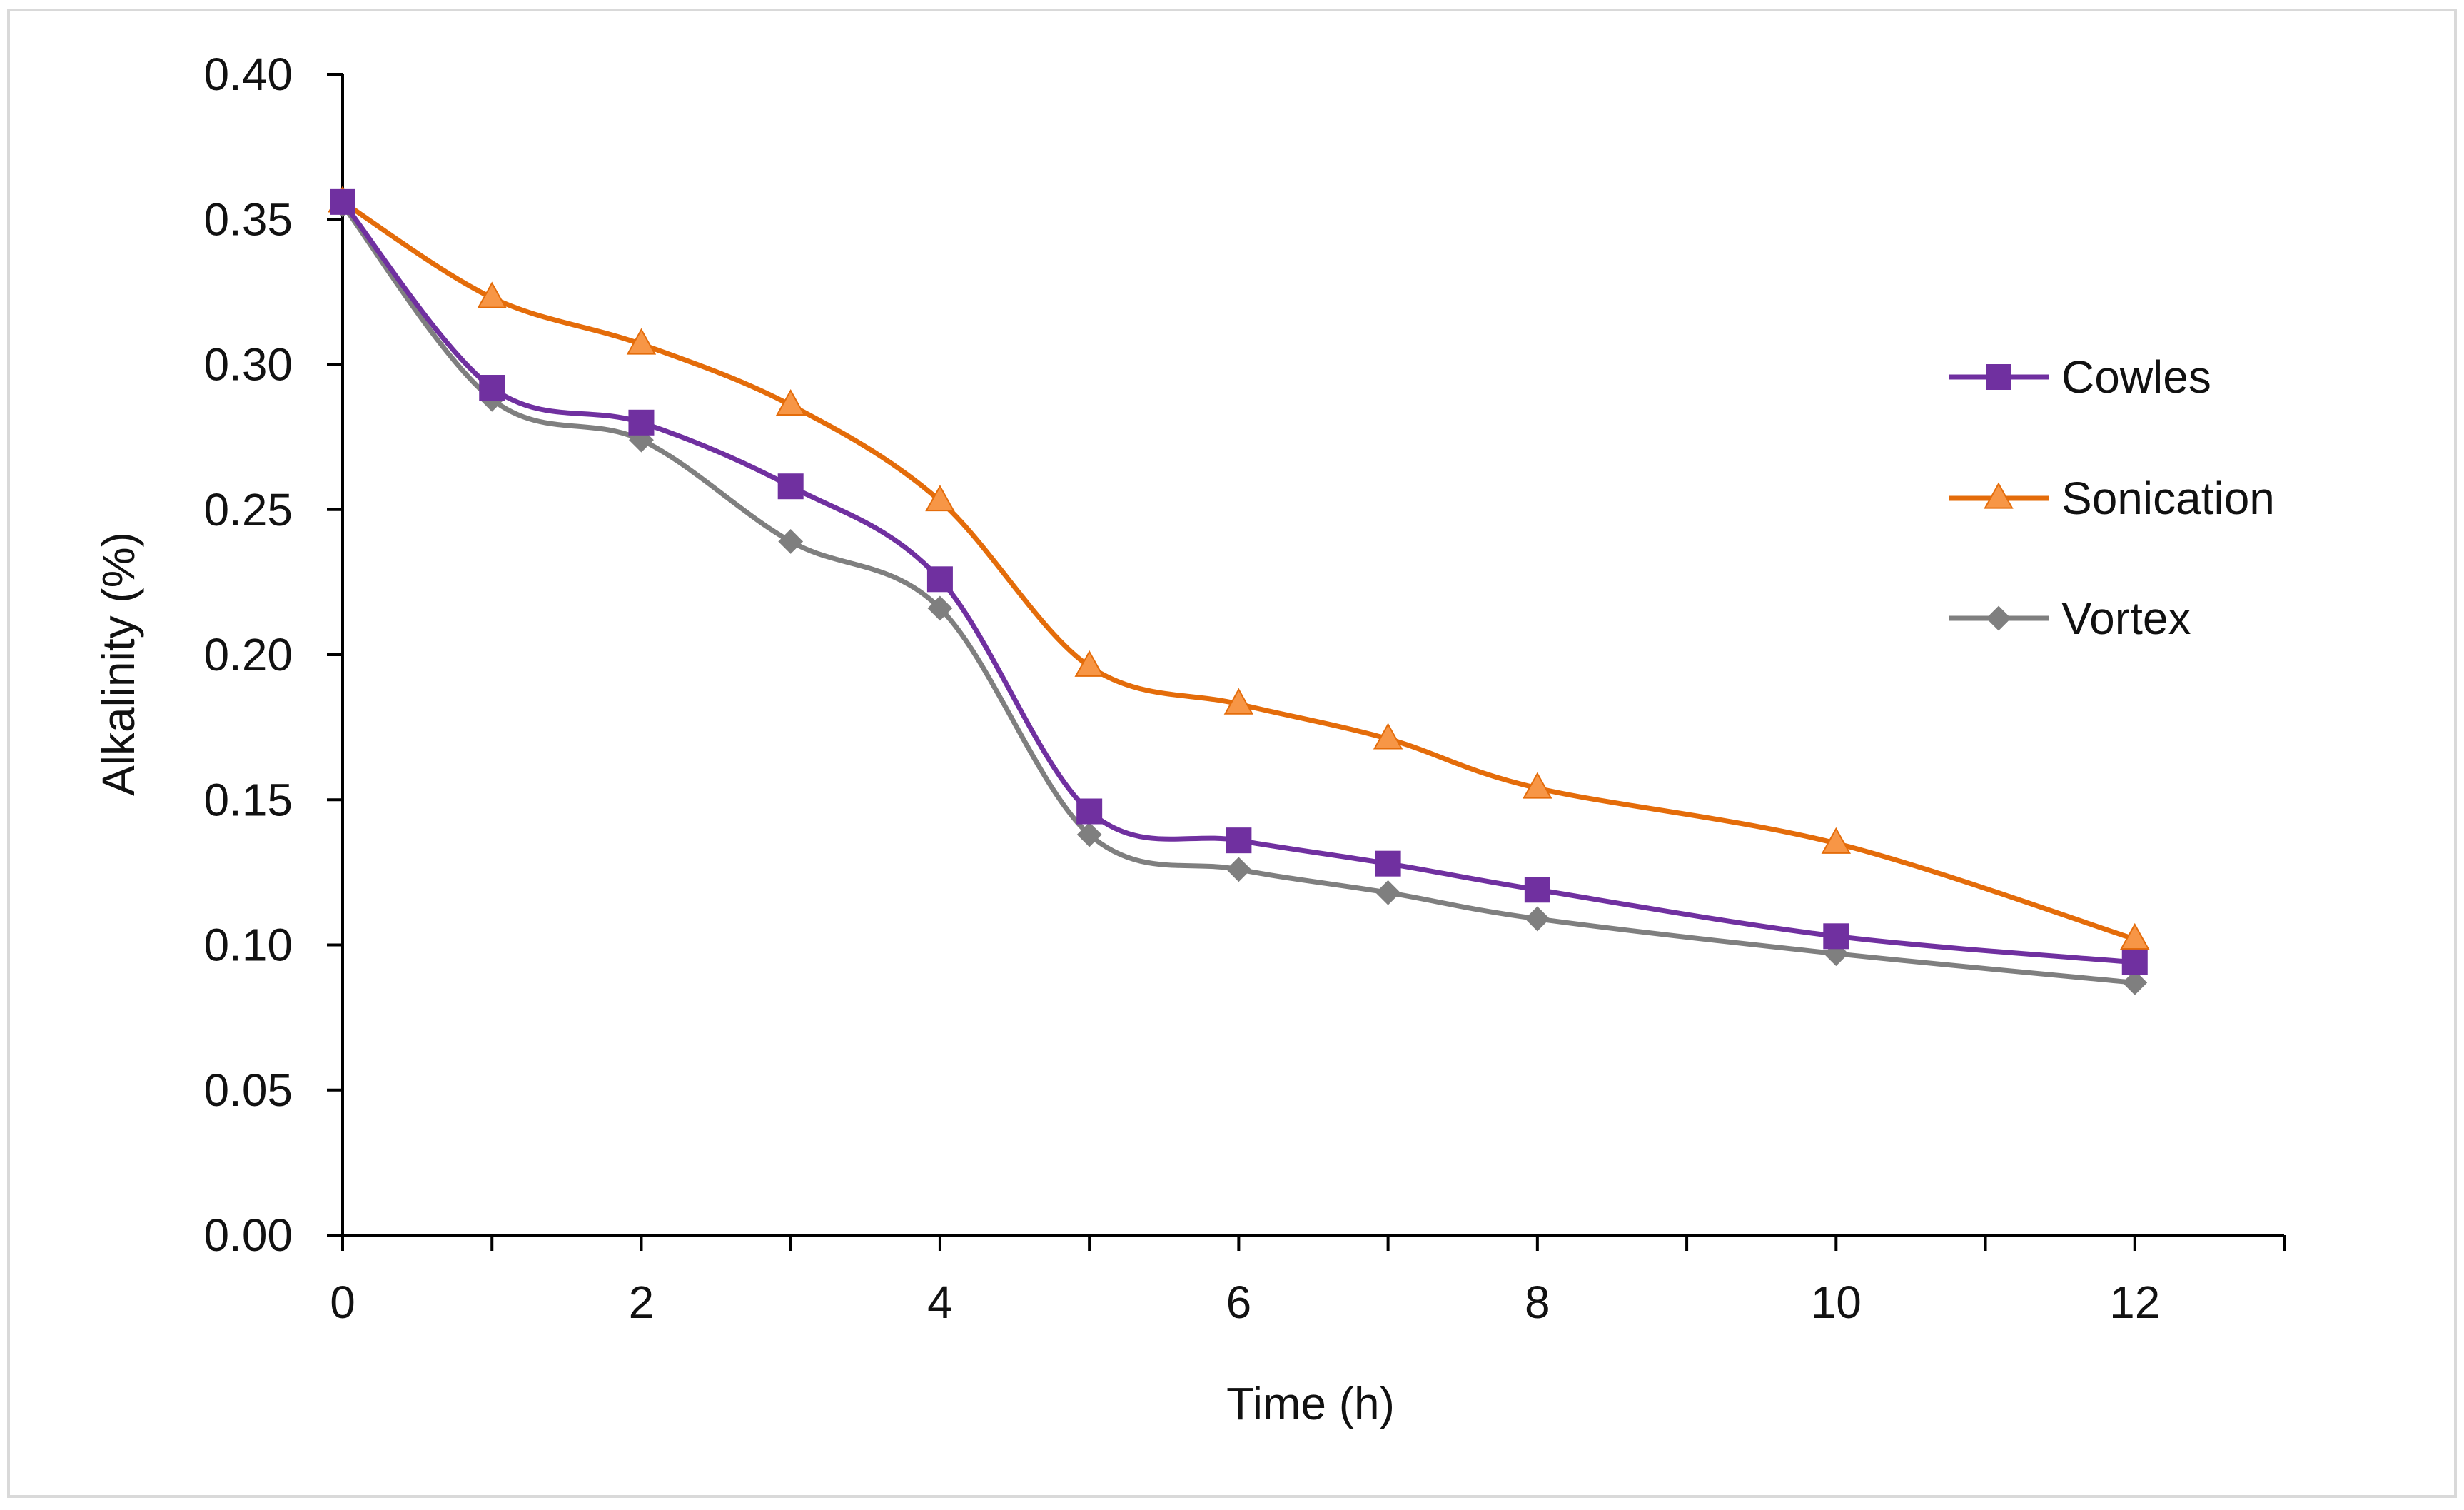  I want to click on y-tick-label: 0.25, so click(248, 509).